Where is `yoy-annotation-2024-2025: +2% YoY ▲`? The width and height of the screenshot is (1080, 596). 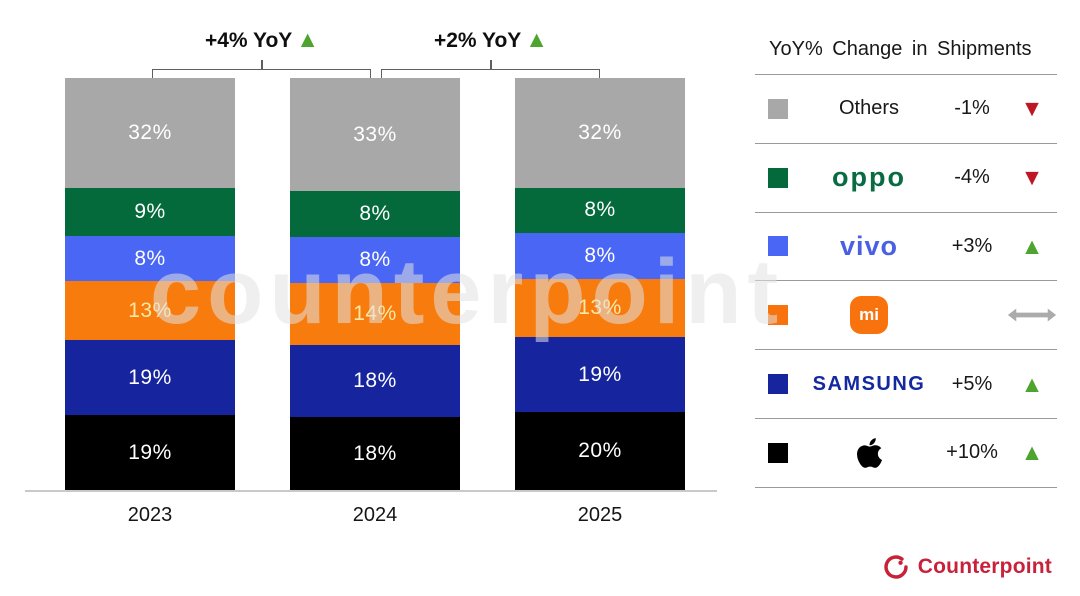
yoy-annotation-2024-2025: +2% YoY ▲ is located at coordinates (491, 40).